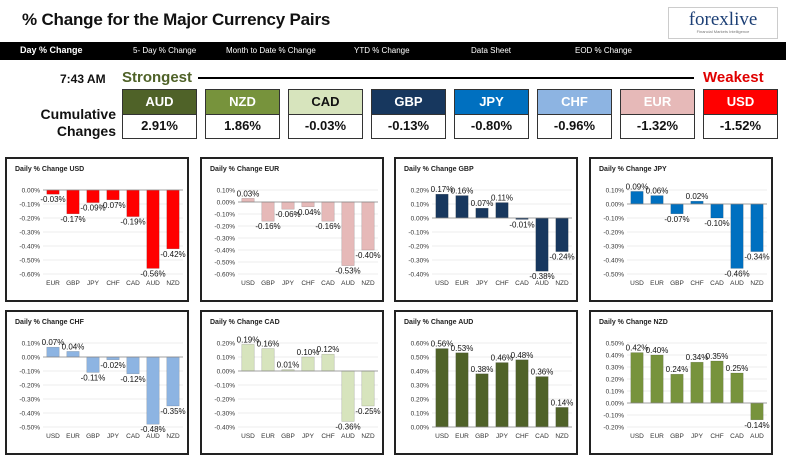 The height and width of the screenshot is (463, 786). I want to click on data-label: -0.10%, so click(716, 223).